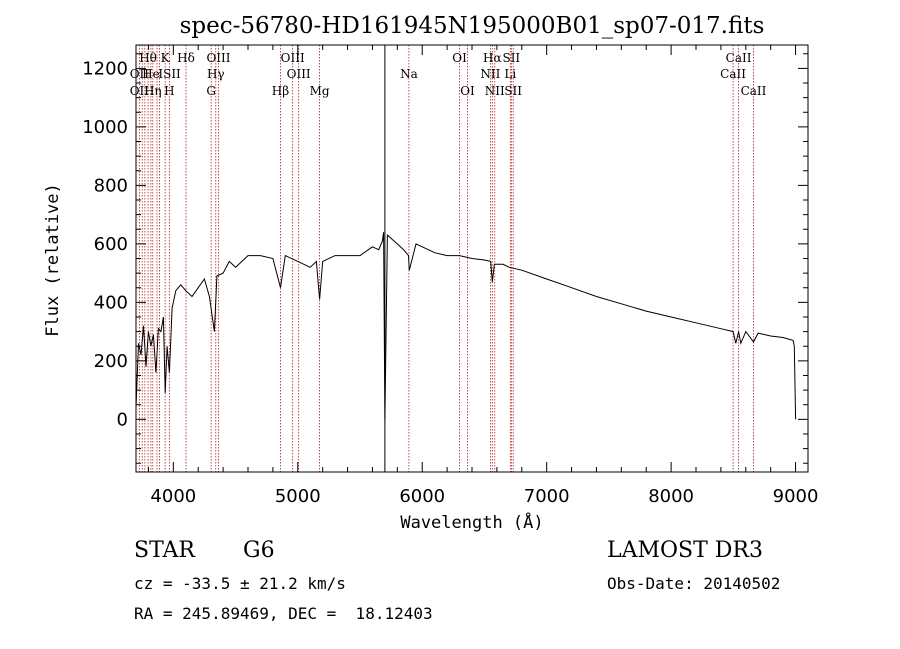  What do you see at coordinates (173, 496) in the screenshot?
I see `x-tick-label-0: 4000` at bounding box center [173, 496].